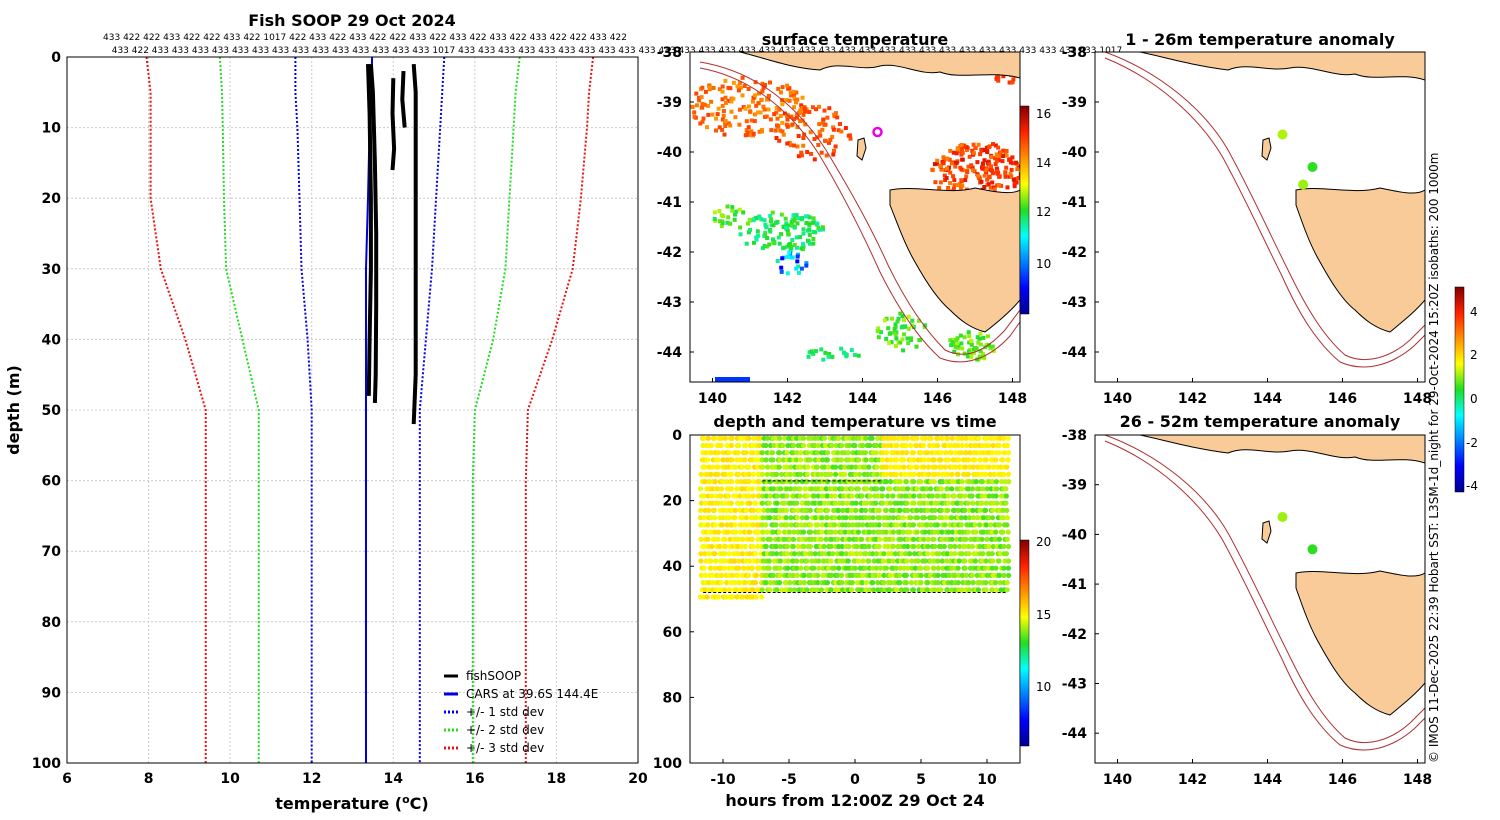 This screenshot has height=820, width=1500. What do you see at coordinates (1312, 167) in the screenshot?
I see `anomaly1-point` at bounding box center [1312, 167].